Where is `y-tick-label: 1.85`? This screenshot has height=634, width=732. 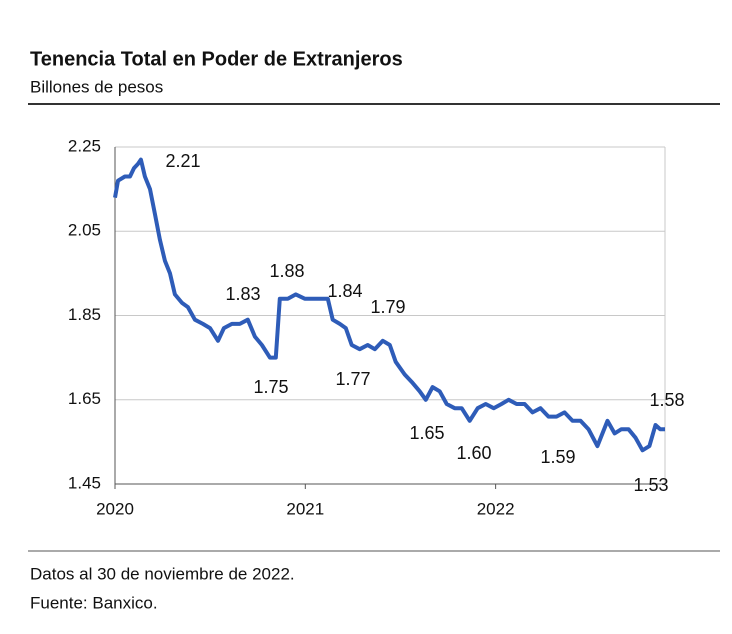 y-tick-label: 1.85 is located at coordinates (84, 314).